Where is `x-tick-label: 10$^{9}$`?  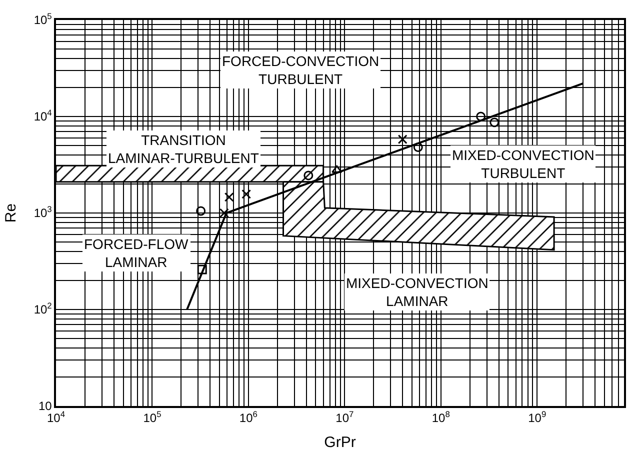 x-tick-label: 10$^{9}$ is located at coordinates (537, 417).